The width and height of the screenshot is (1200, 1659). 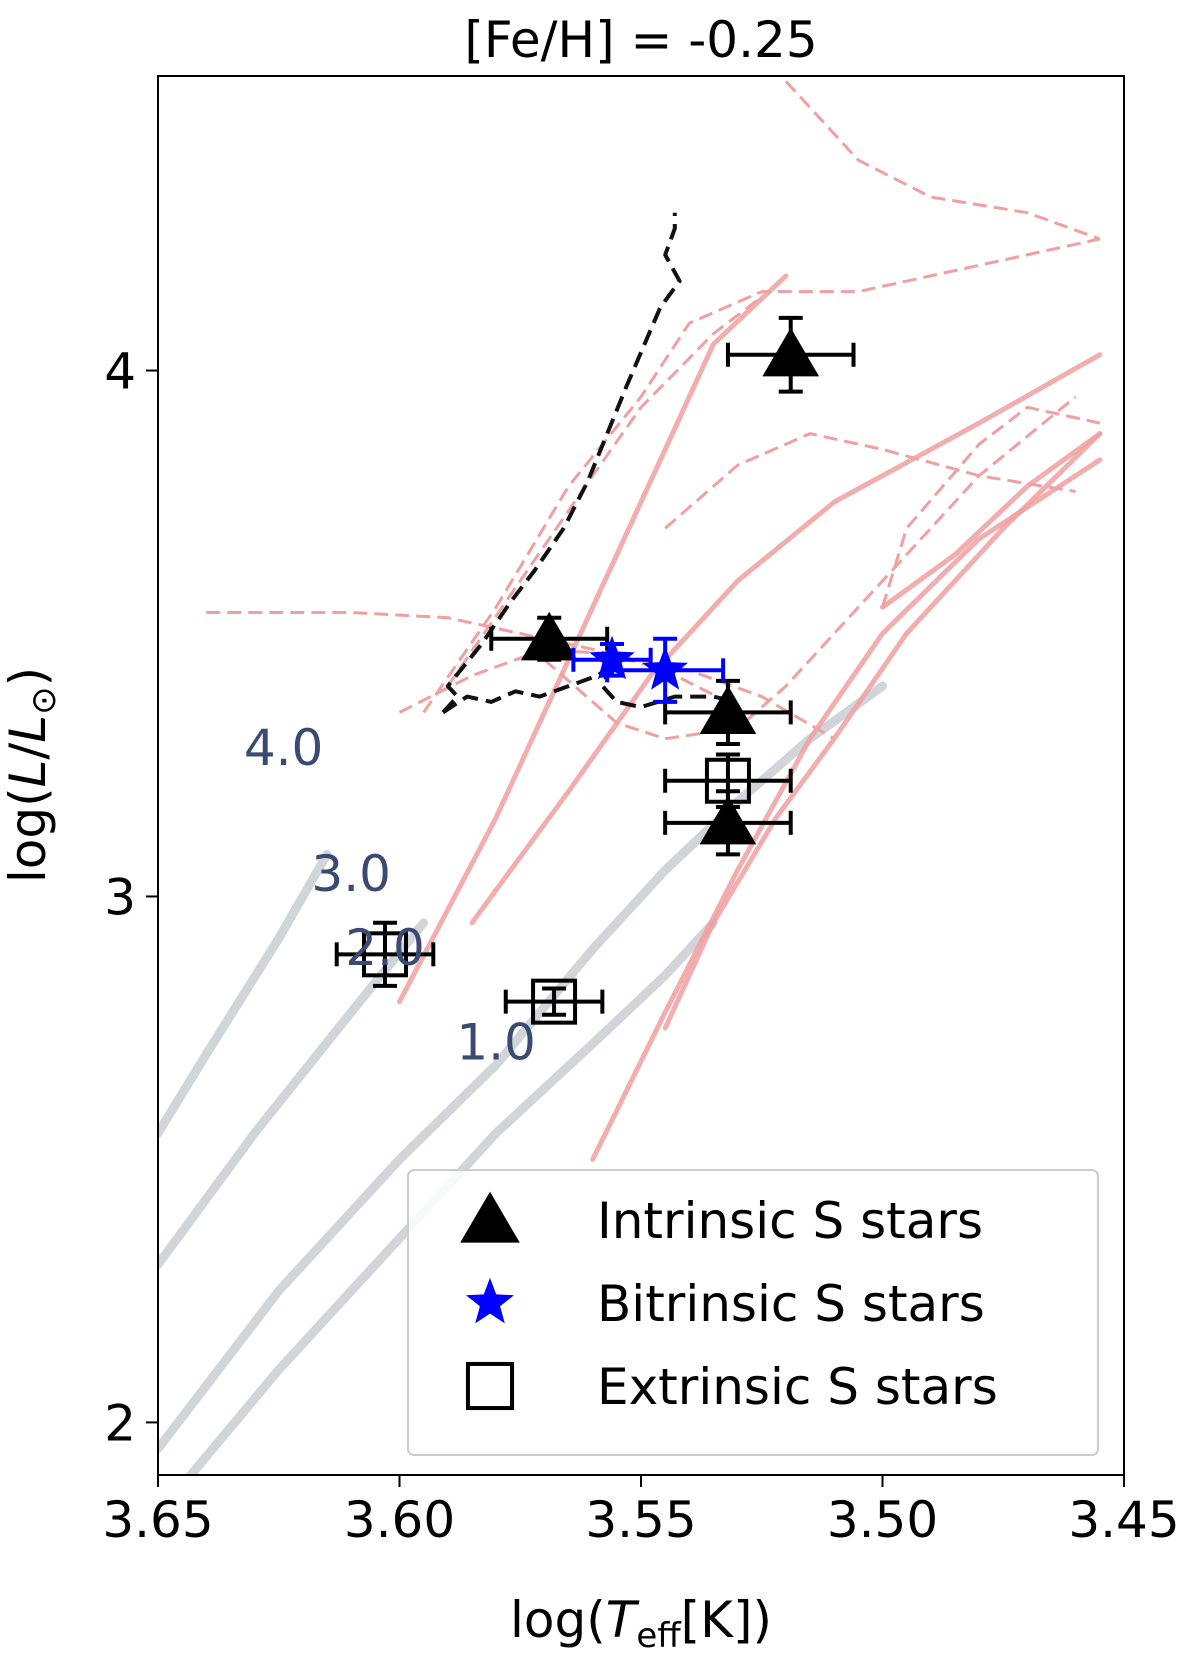 What do you see at coordinates (790, 1221) in the screenshot?
I see `legend-label: Intrinsic S stars` at bounding box center [790, 1221].